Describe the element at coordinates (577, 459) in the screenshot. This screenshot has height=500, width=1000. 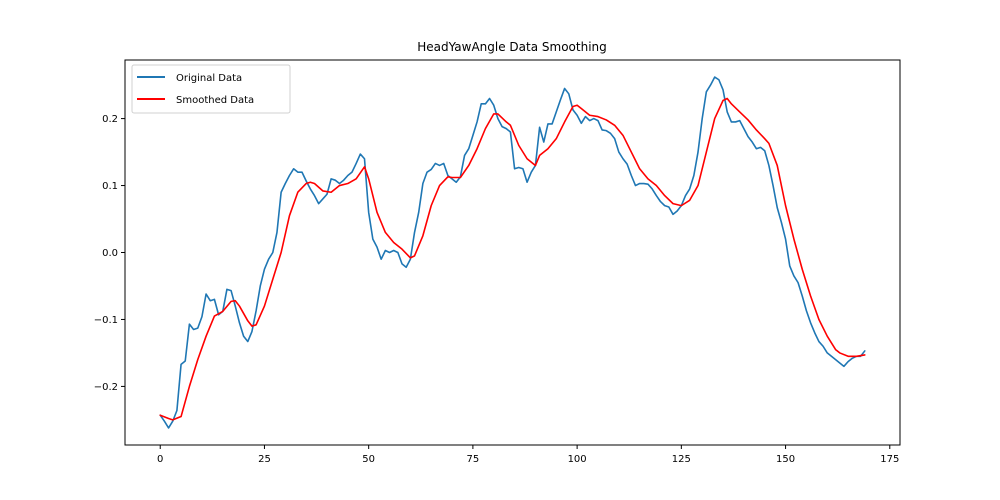
I see `x-tick-label: 100` at that location.